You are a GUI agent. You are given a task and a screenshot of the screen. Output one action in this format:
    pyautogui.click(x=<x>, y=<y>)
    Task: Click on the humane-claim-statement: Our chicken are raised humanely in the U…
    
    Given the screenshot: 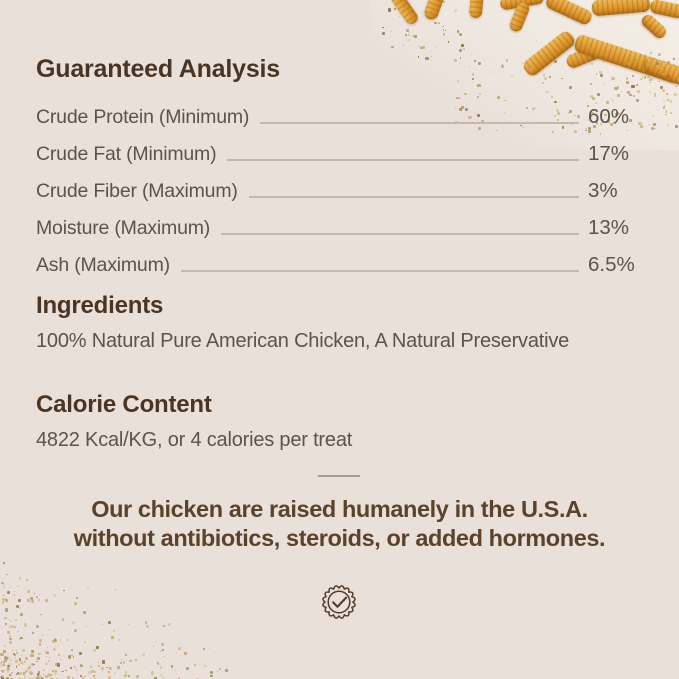 What is the action you would take?
    pyautogui.click(x=339, y=524)
    